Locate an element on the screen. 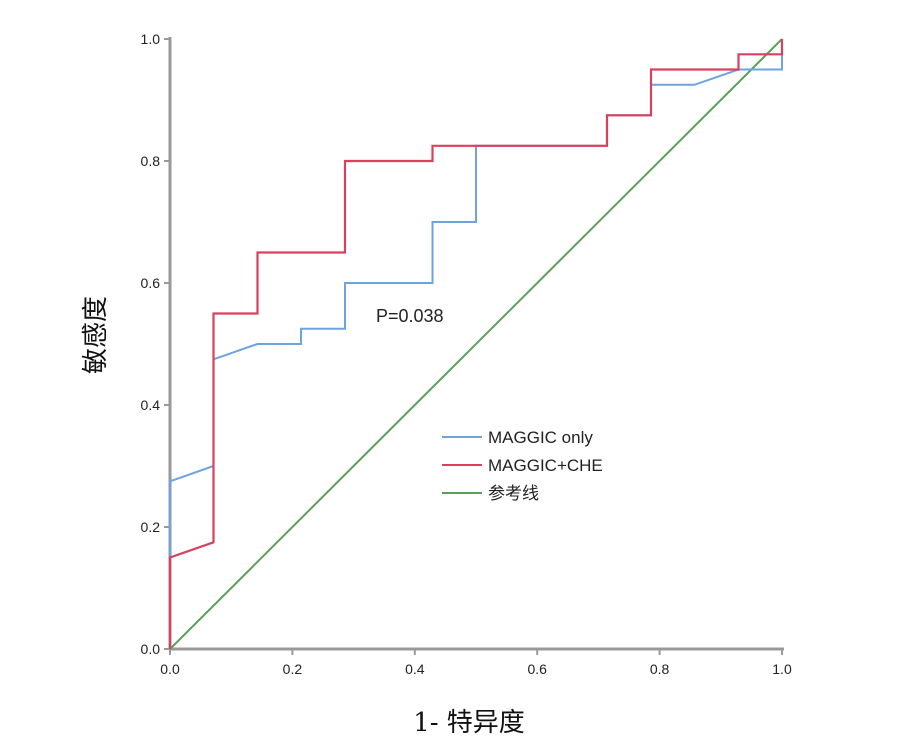 The height and width of the screenshot is (749, 916). x-tick-label: 0.0 is located at coordinates (170, 669).